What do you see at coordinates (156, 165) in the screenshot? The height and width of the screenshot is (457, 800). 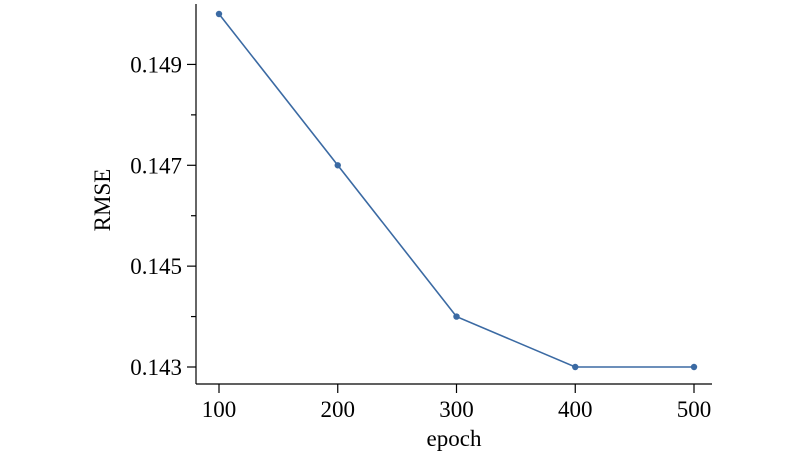 I see `y-tick-label: 0.147` at bounding box center [156, 165].